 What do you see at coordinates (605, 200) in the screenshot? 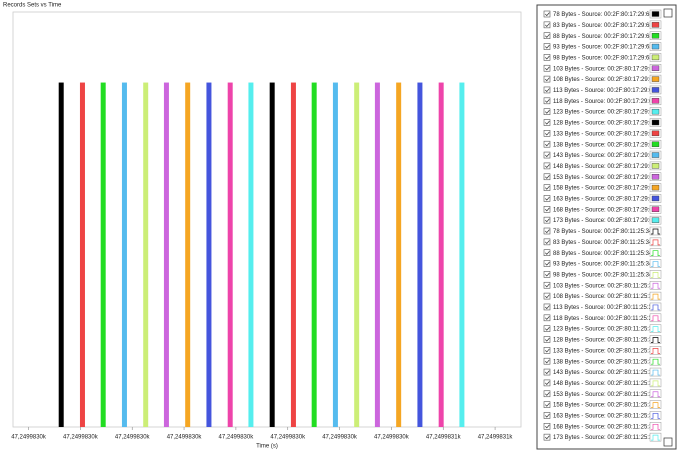
I see `legend-label: 163 Bytes - Source: 00:2F:80:17:29:68` at bounding box center [605, 200].